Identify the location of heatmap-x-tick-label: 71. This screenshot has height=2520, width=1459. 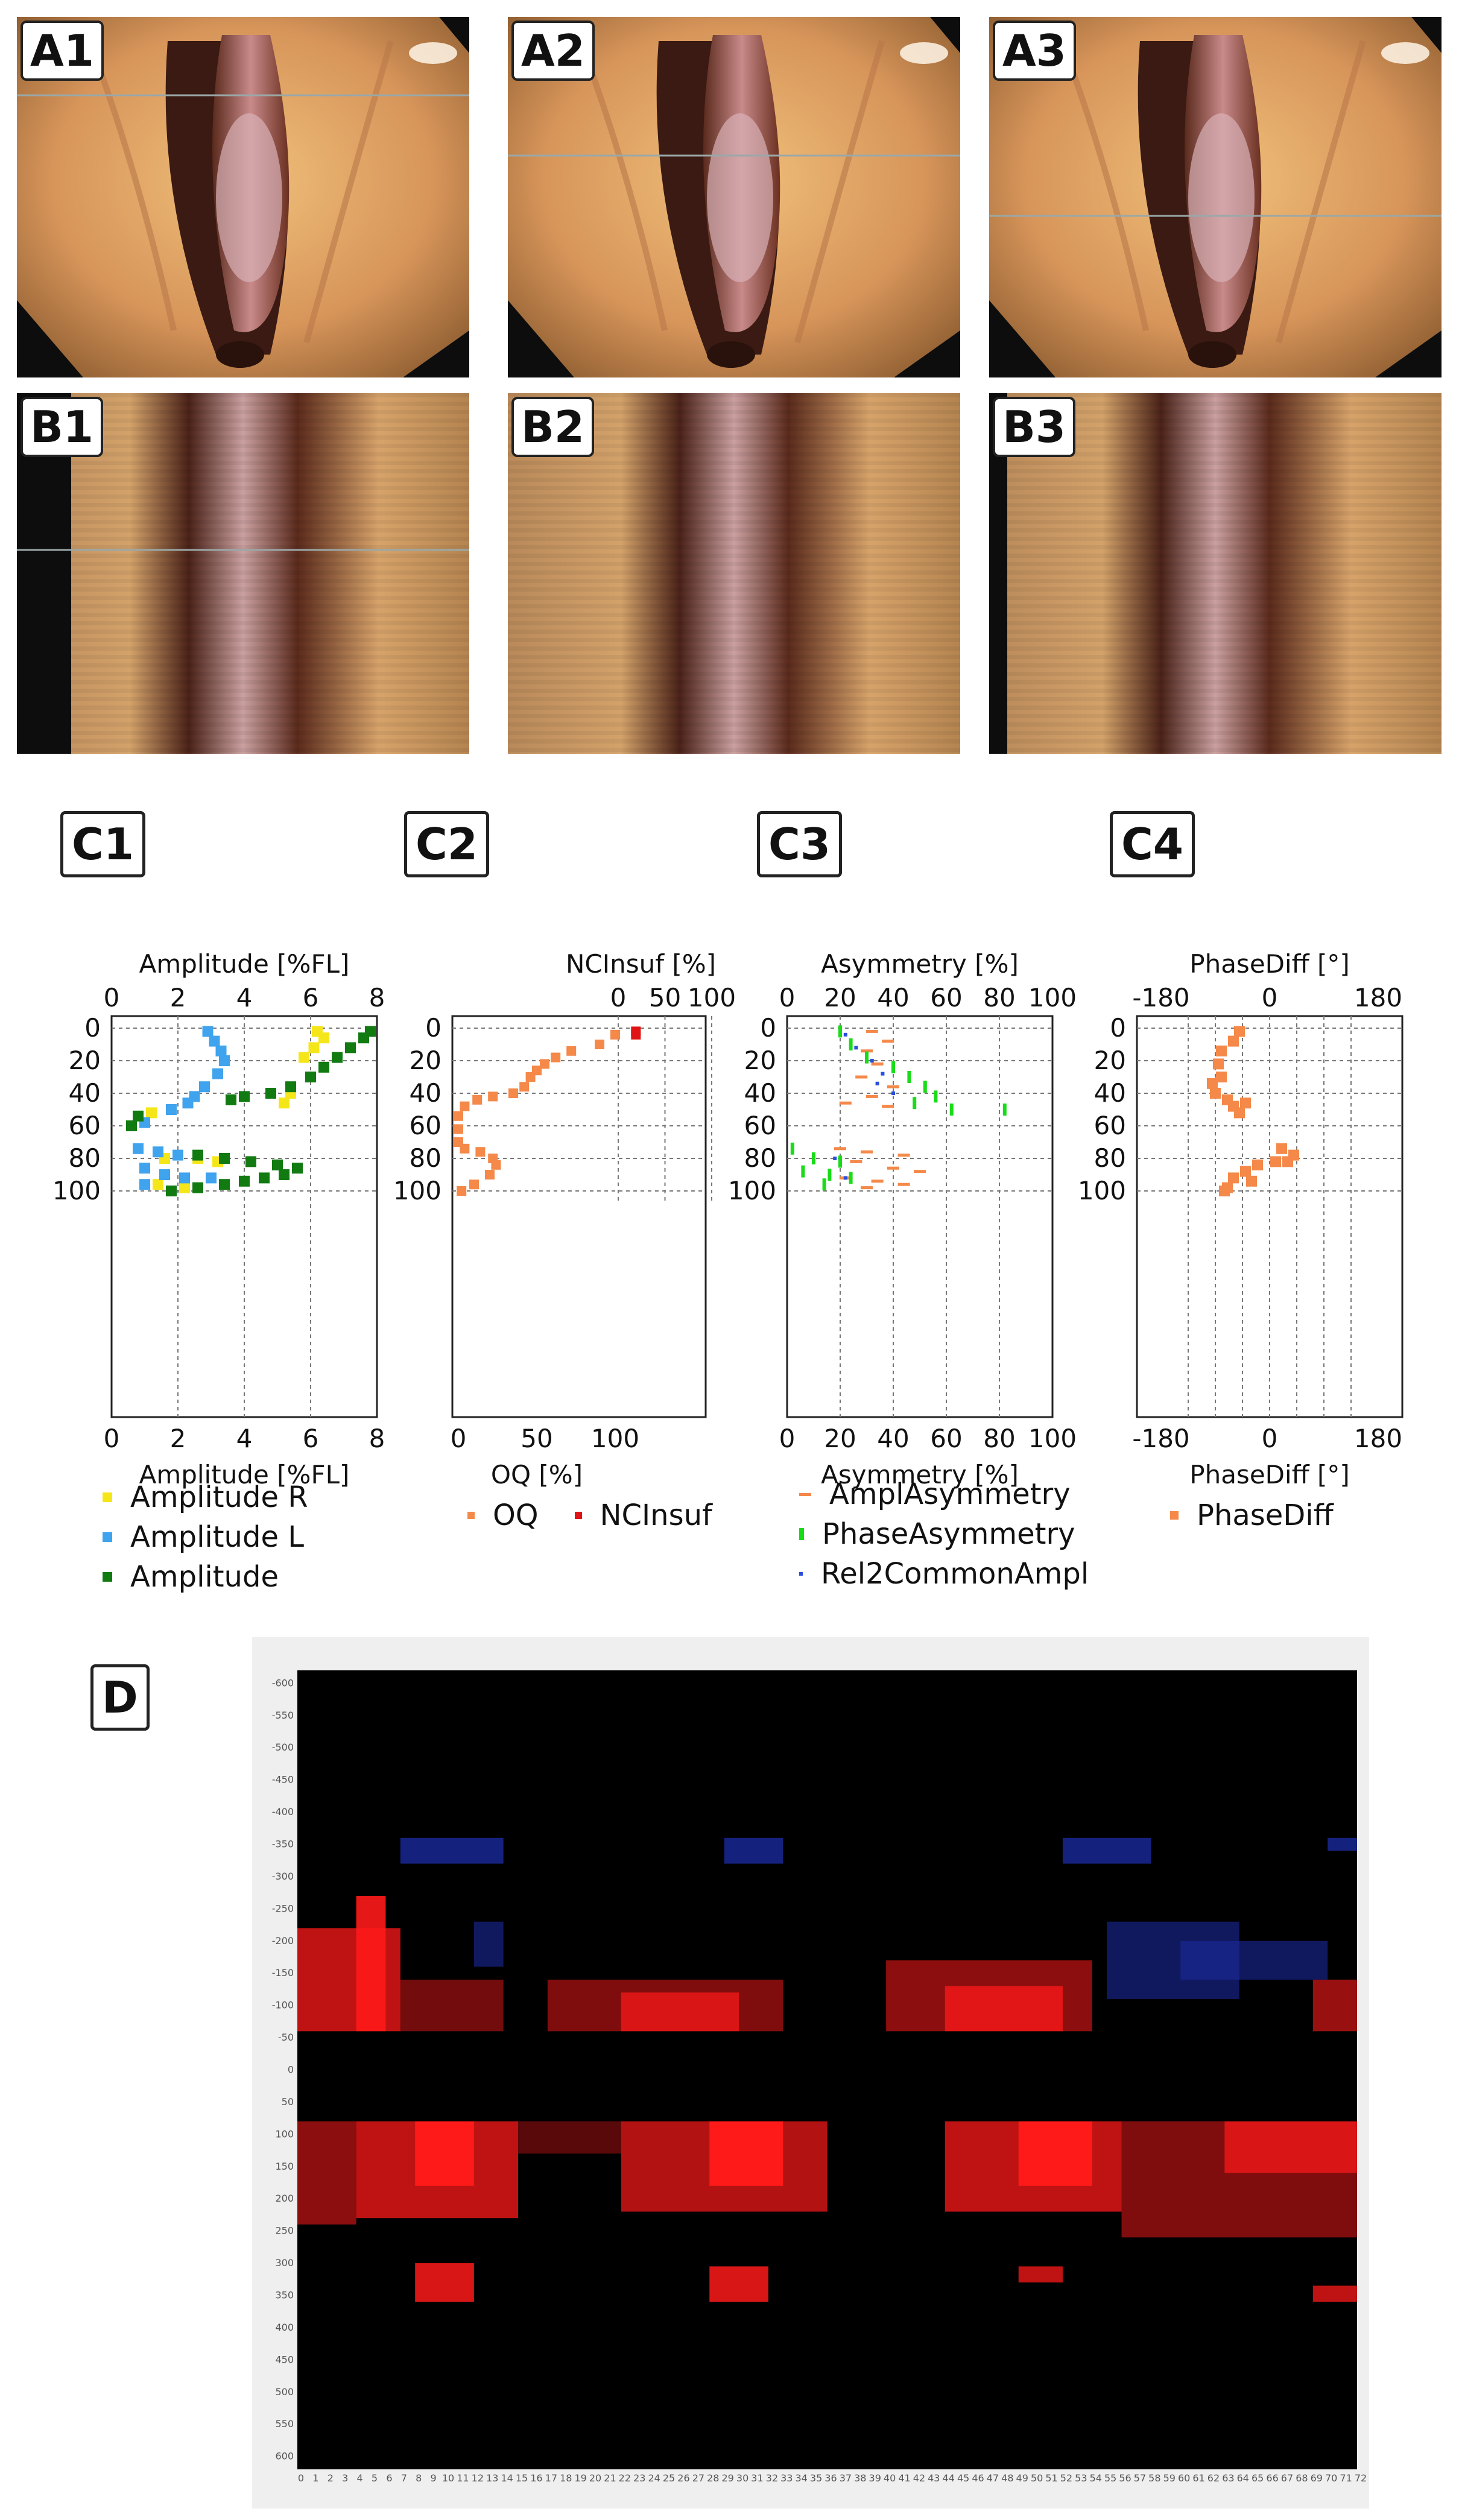
(1346, 2478).